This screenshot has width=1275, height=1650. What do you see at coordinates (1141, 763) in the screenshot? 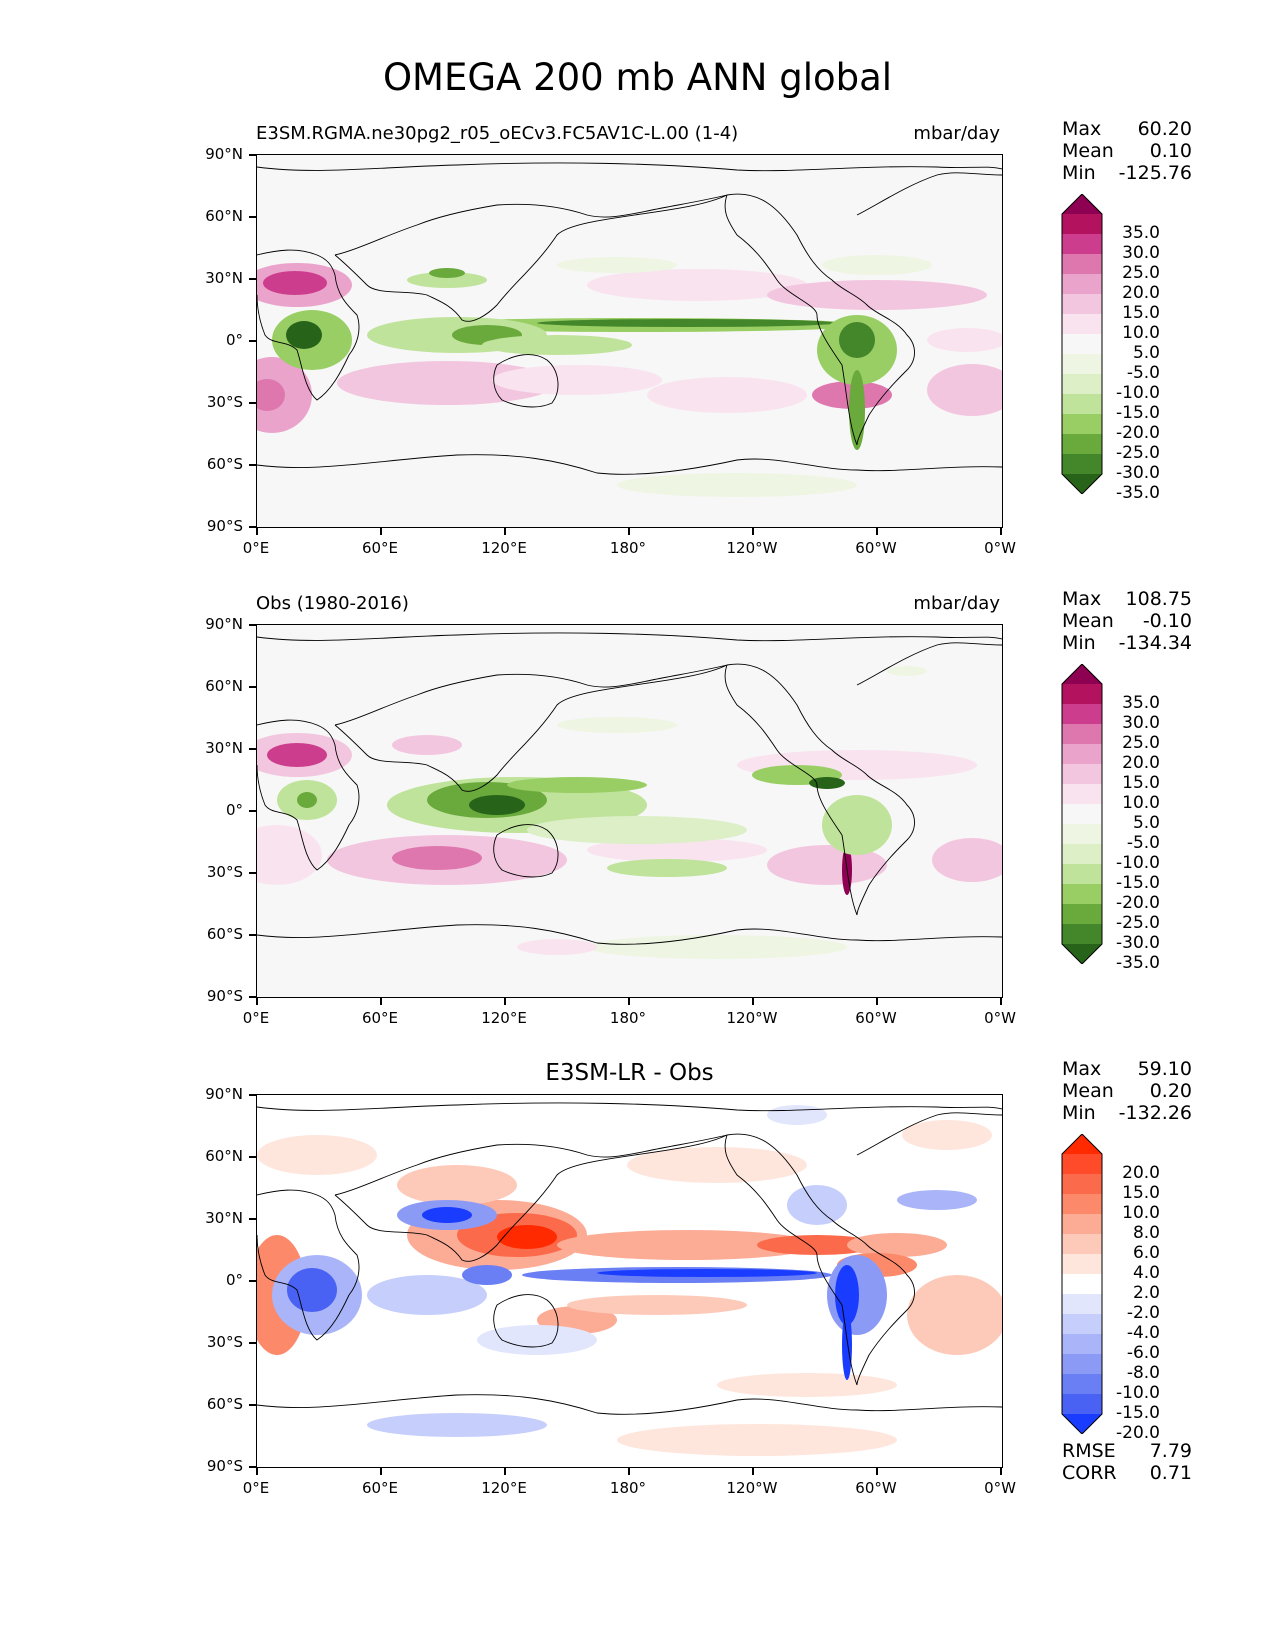
I see `colorbar-tick-label: 20.0` at bounding box center [1141, 763].